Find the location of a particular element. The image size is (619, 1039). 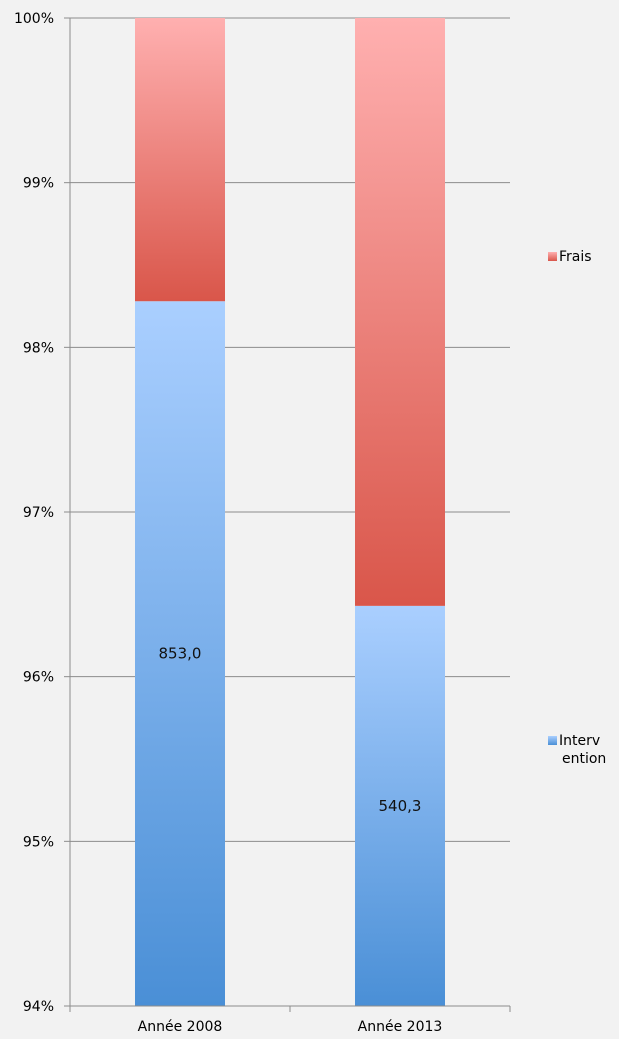

y-tick-label: 97% is located at coordinates (38, 513).